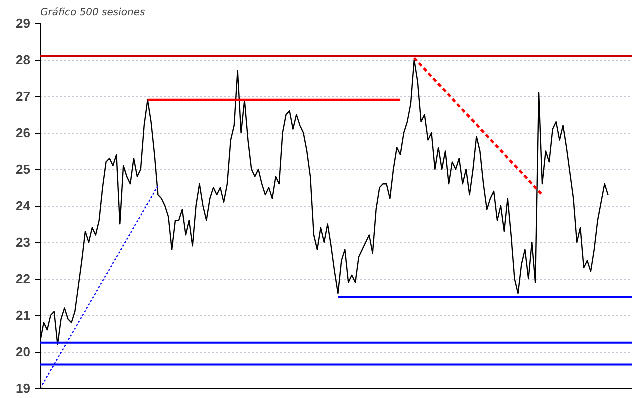  Describe the element at coordinates (23, 169) in the screenshot. I see `y-tick-label: 25` at that location.